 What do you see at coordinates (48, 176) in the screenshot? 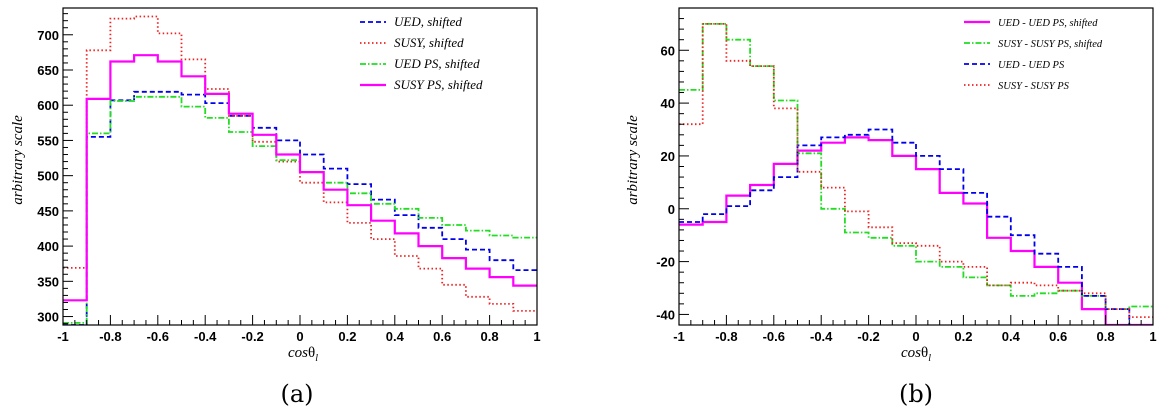
I see `y-tick-label: 500` at bounding box center [48, 176].